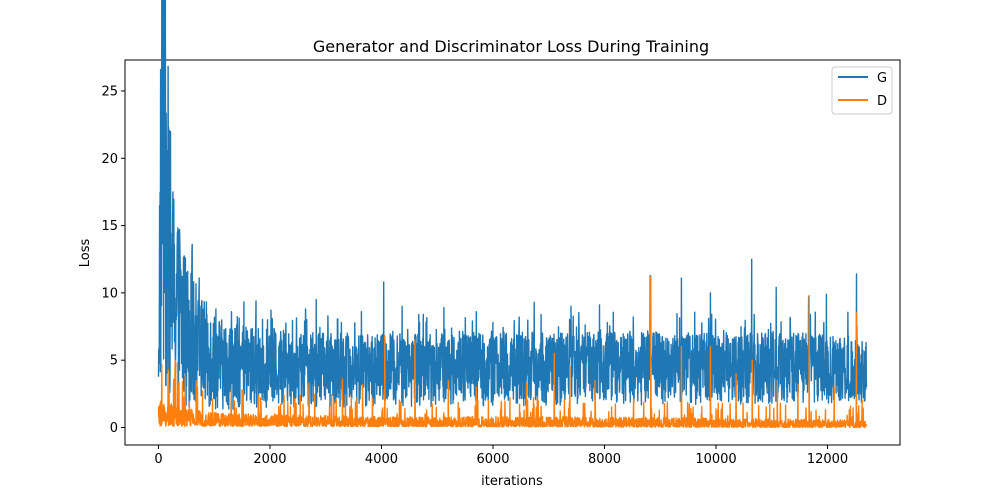 The height and width of the screenshot is (500, 1000). What do you see at coordinates (269, 459) in the screenshot?
I see `x-tick-label: 2000` at bounding box center [269, 459].